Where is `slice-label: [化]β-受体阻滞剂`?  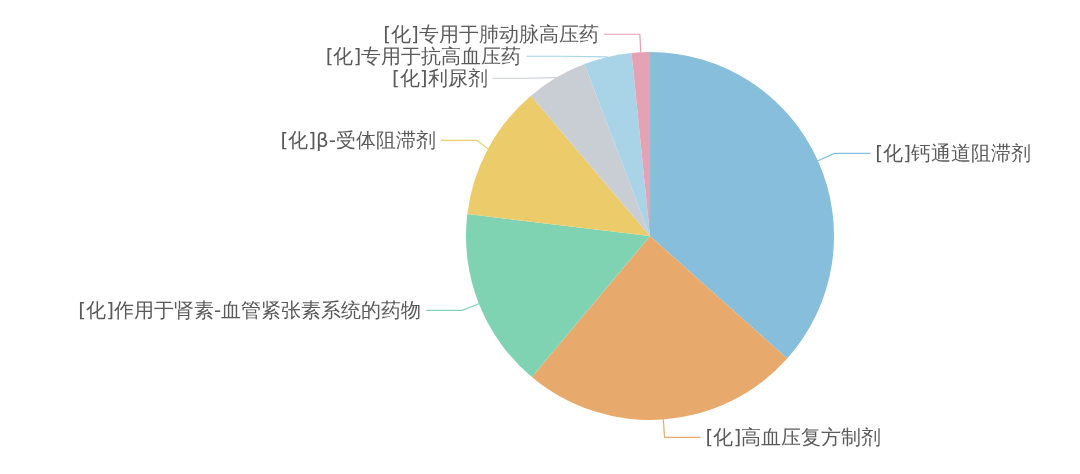
slice-label: [化]β-受体阻滞剂 is located at coordinates (358, 140).